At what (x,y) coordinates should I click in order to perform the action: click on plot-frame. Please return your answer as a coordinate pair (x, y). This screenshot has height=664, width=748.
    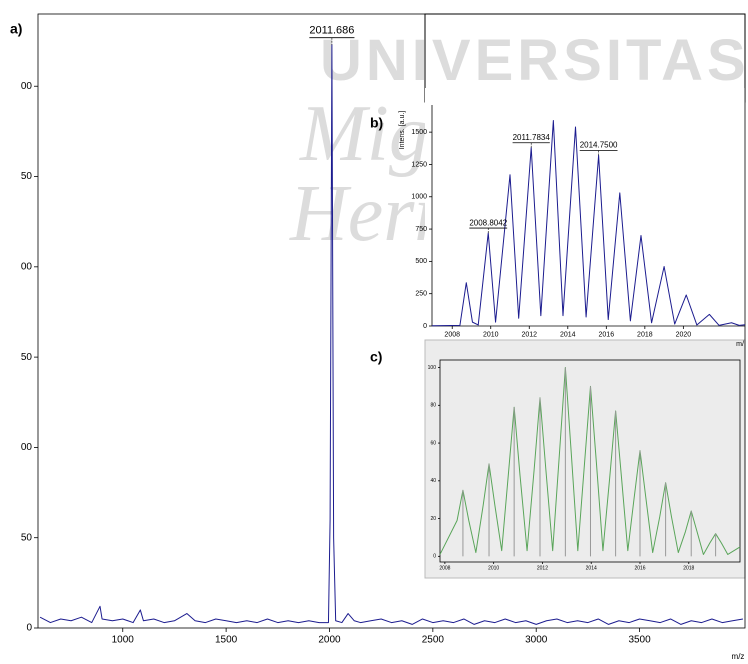
    Looking at the image, I should click on (590, 461).